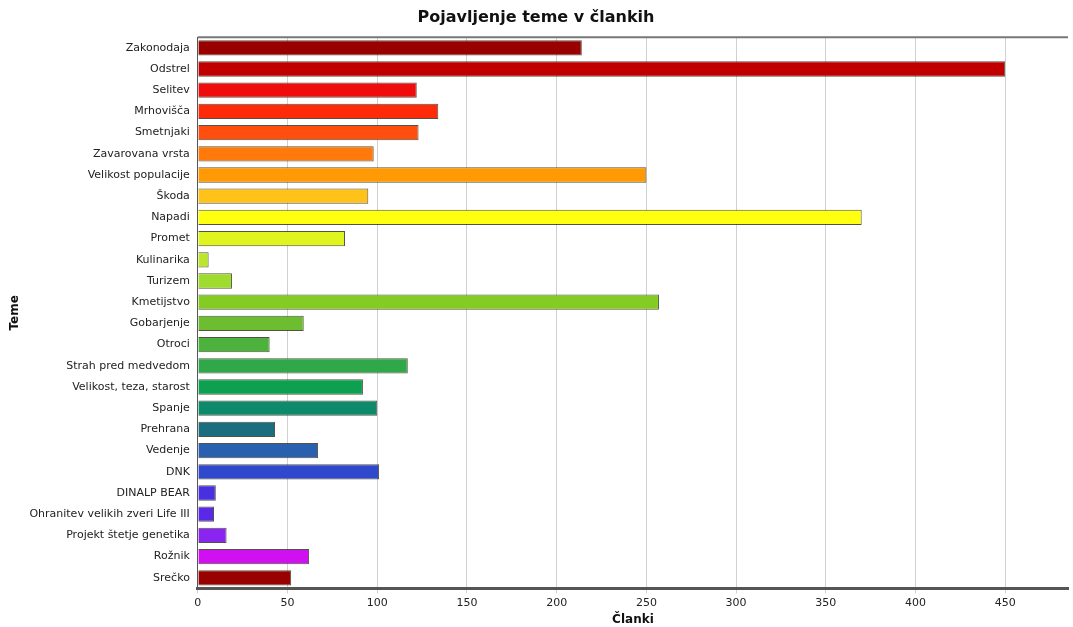 This screenshot has width=1073, height=627. I want to click on x-tick-label: 150, so click(467, 602).